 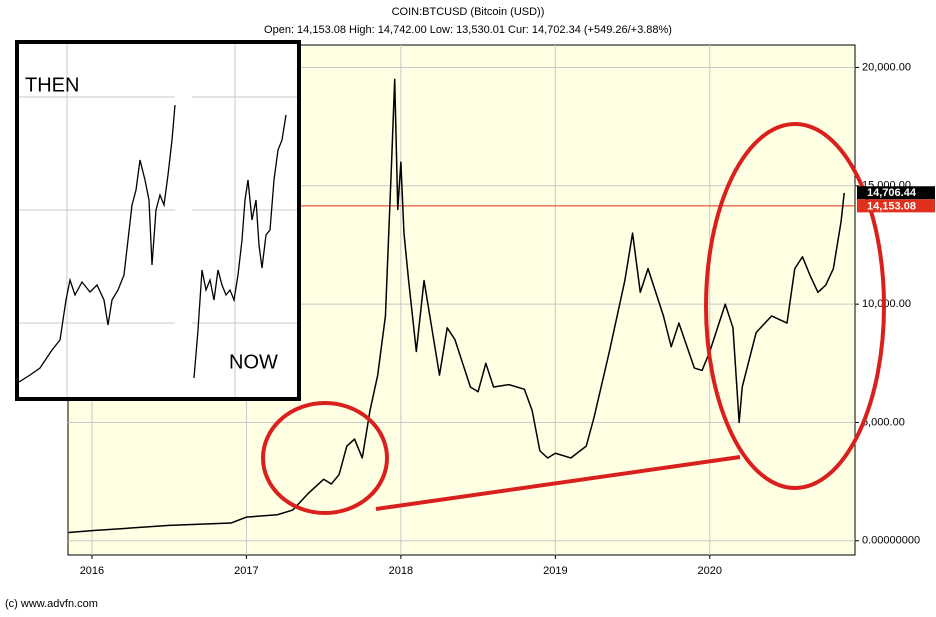 What do you see at coordinates (558, 483) in the screenshot?
I see `connector-line` at bounding box center [558, 483].